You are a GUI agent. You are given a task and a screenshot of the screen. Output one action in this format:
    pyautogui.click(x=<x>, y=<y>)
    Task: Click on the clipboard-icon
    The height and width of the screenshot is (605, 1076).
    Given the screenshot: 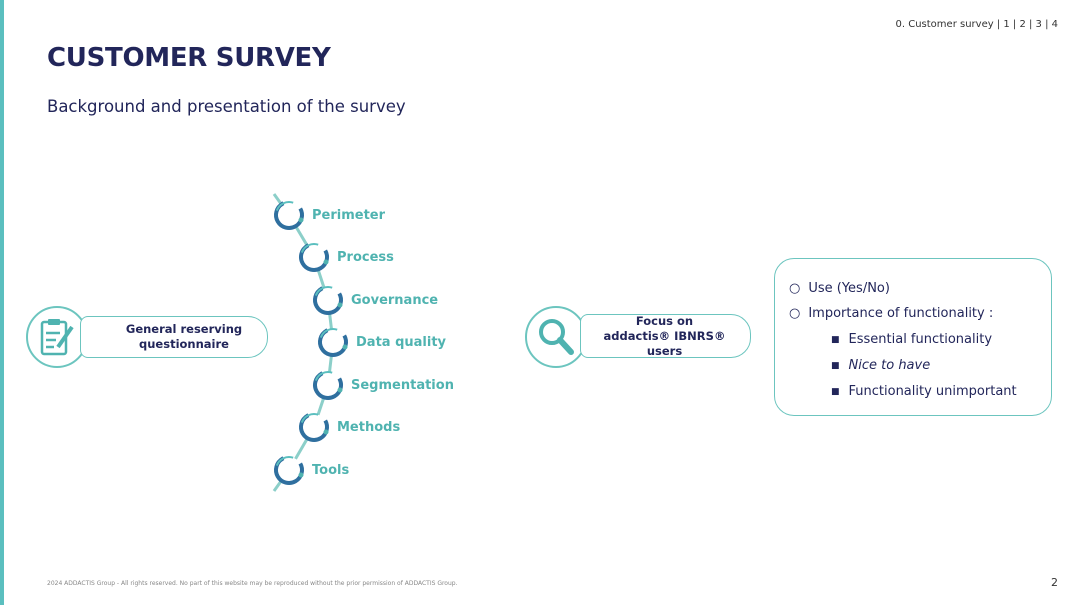 What is the action you would take?
    pyautogui.click(x=57, y=337)
    